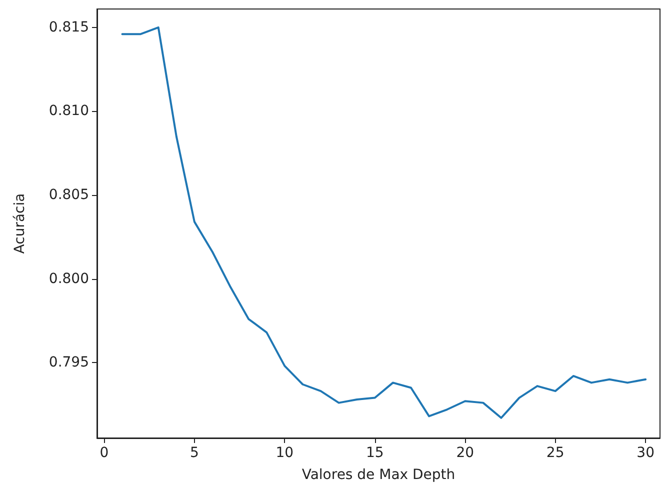  What do you see at coordinates (645, 453) in the screenshot?
I see `x-tick-label: 30` at bounding box center [645, 453].